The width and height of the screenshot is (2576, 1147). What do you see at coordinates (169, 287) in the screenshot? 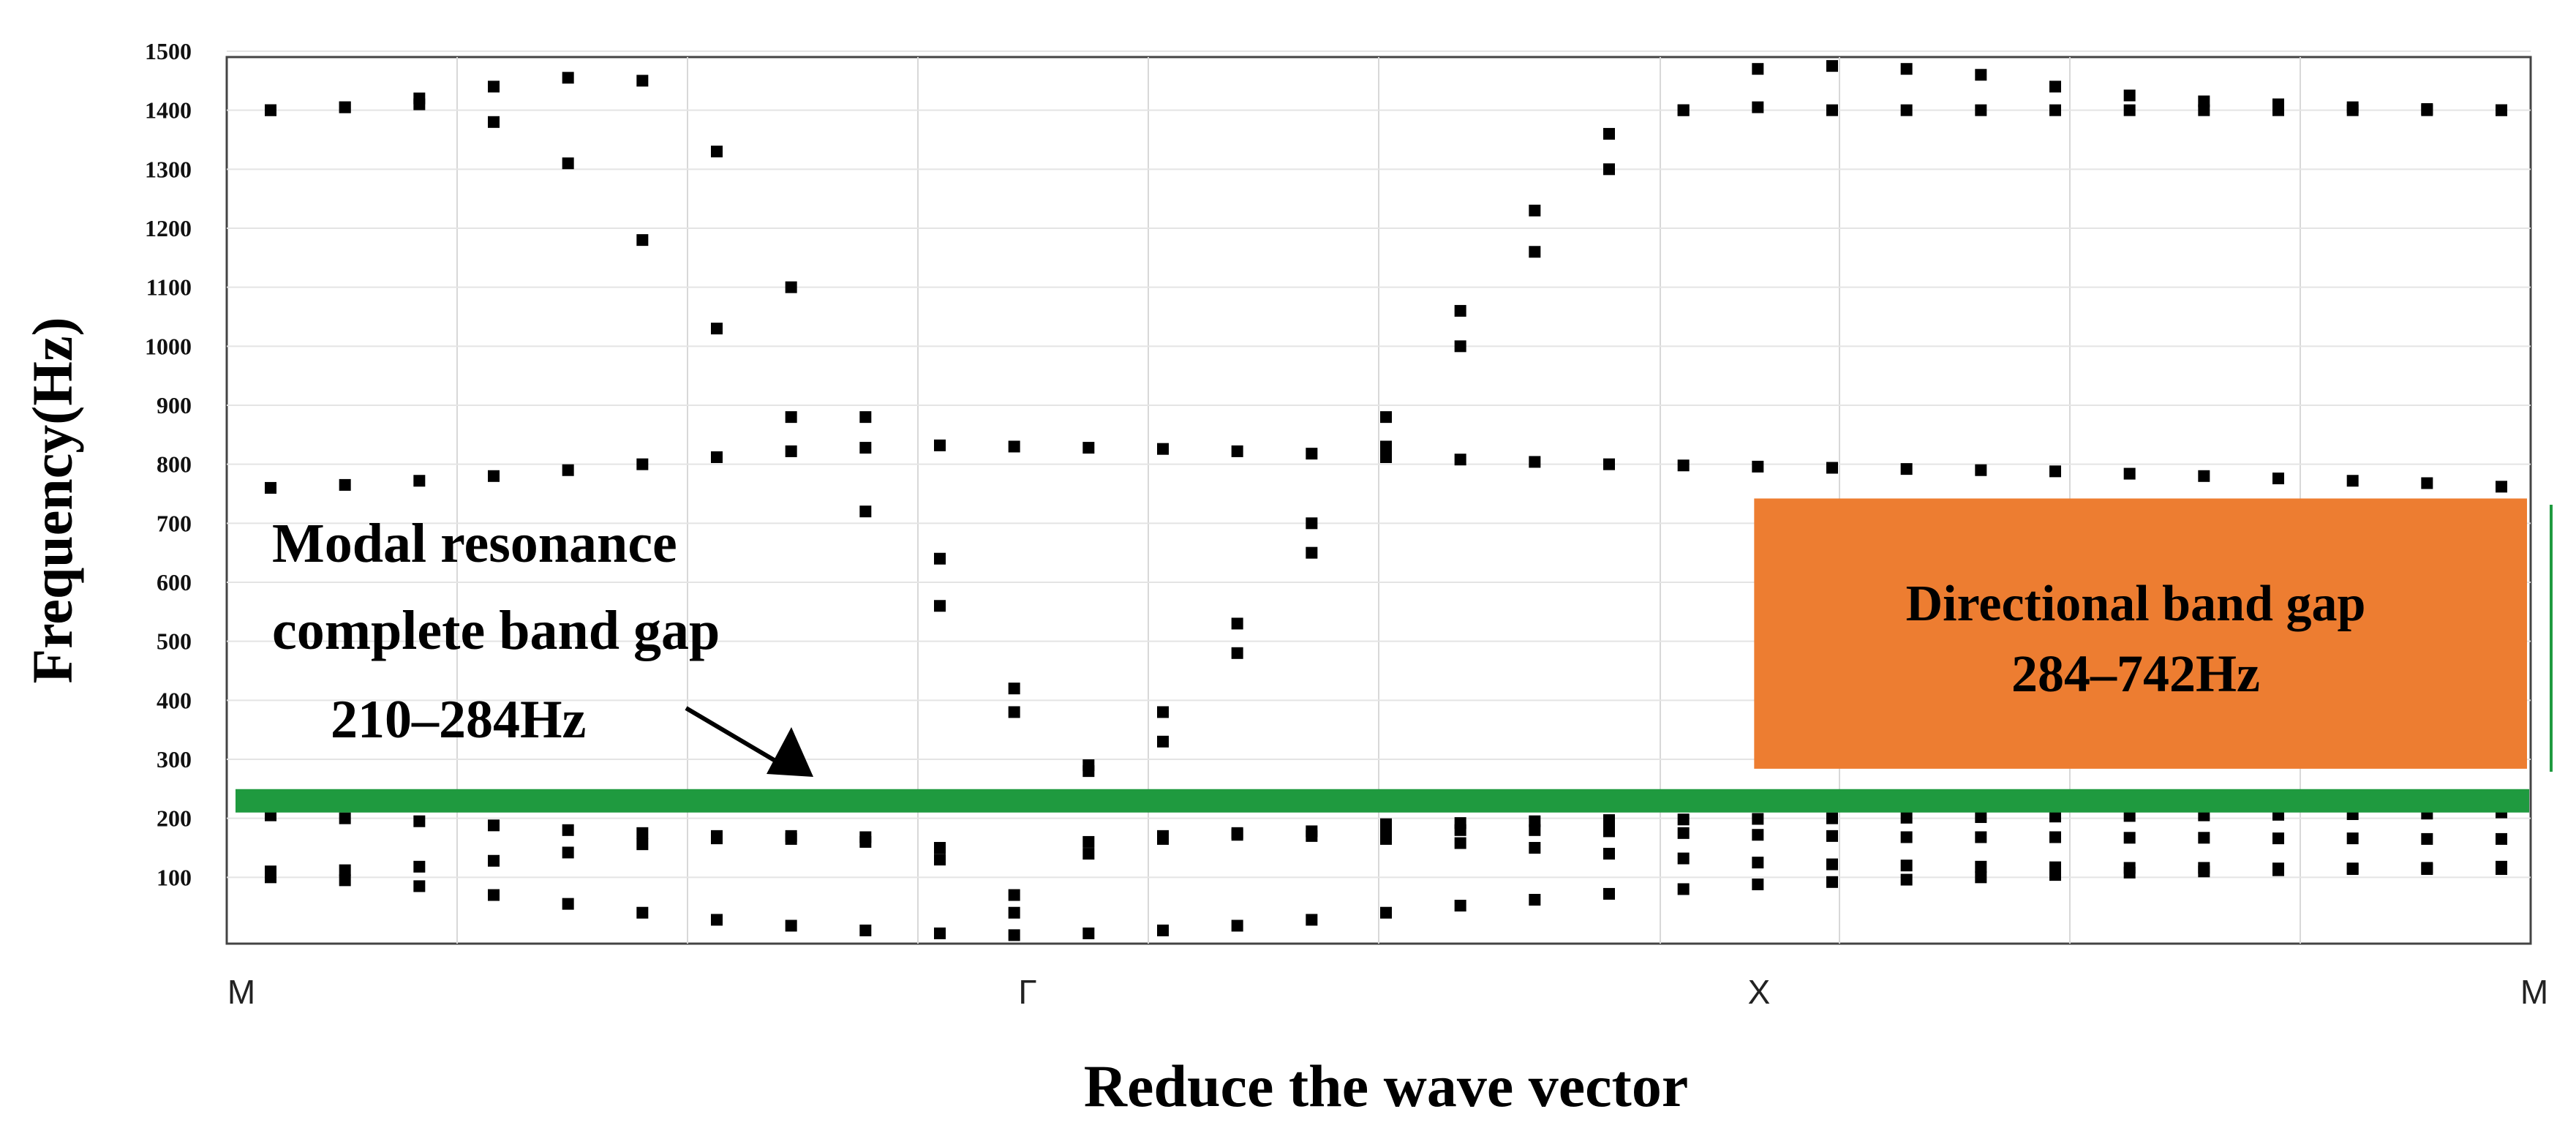
I see `y-tick-label: 1100` at bounding box center [169, 287].